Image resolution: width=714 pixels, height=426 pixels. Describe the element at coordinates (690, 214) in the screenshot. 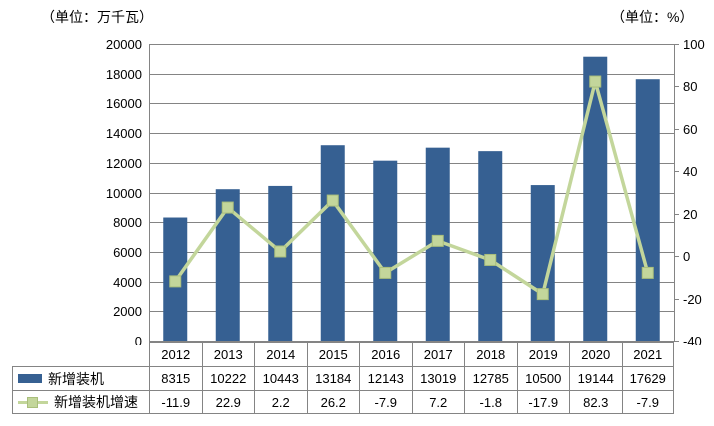

I see `right-axis-tick-label: 20` at that location.